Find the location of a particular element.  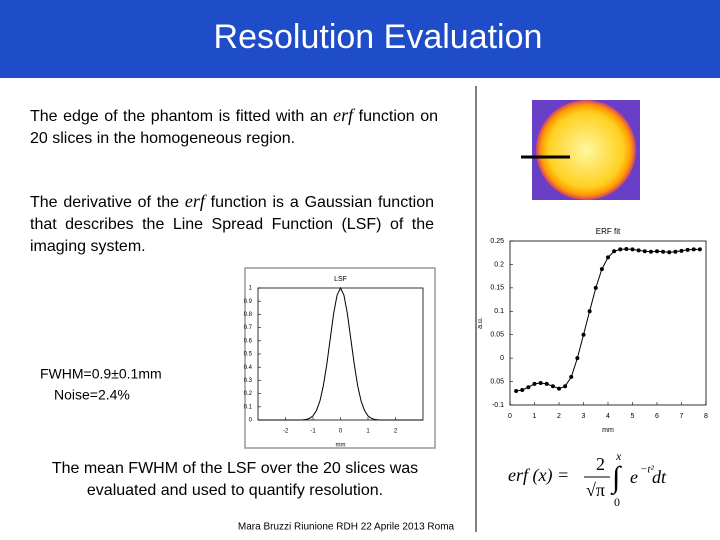

x-tick-label: -1 is located at coordinates (313, 432).